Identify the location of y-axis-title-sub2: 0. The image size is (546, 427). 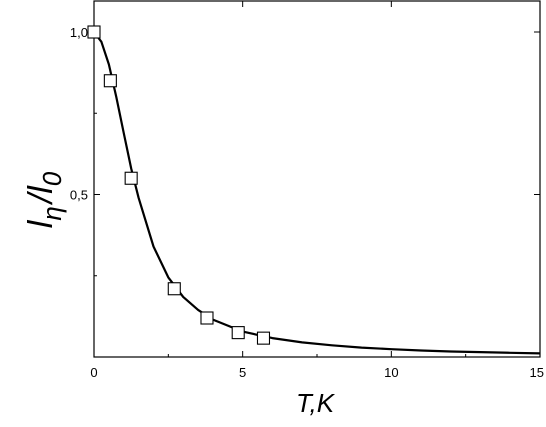
(52, 178).